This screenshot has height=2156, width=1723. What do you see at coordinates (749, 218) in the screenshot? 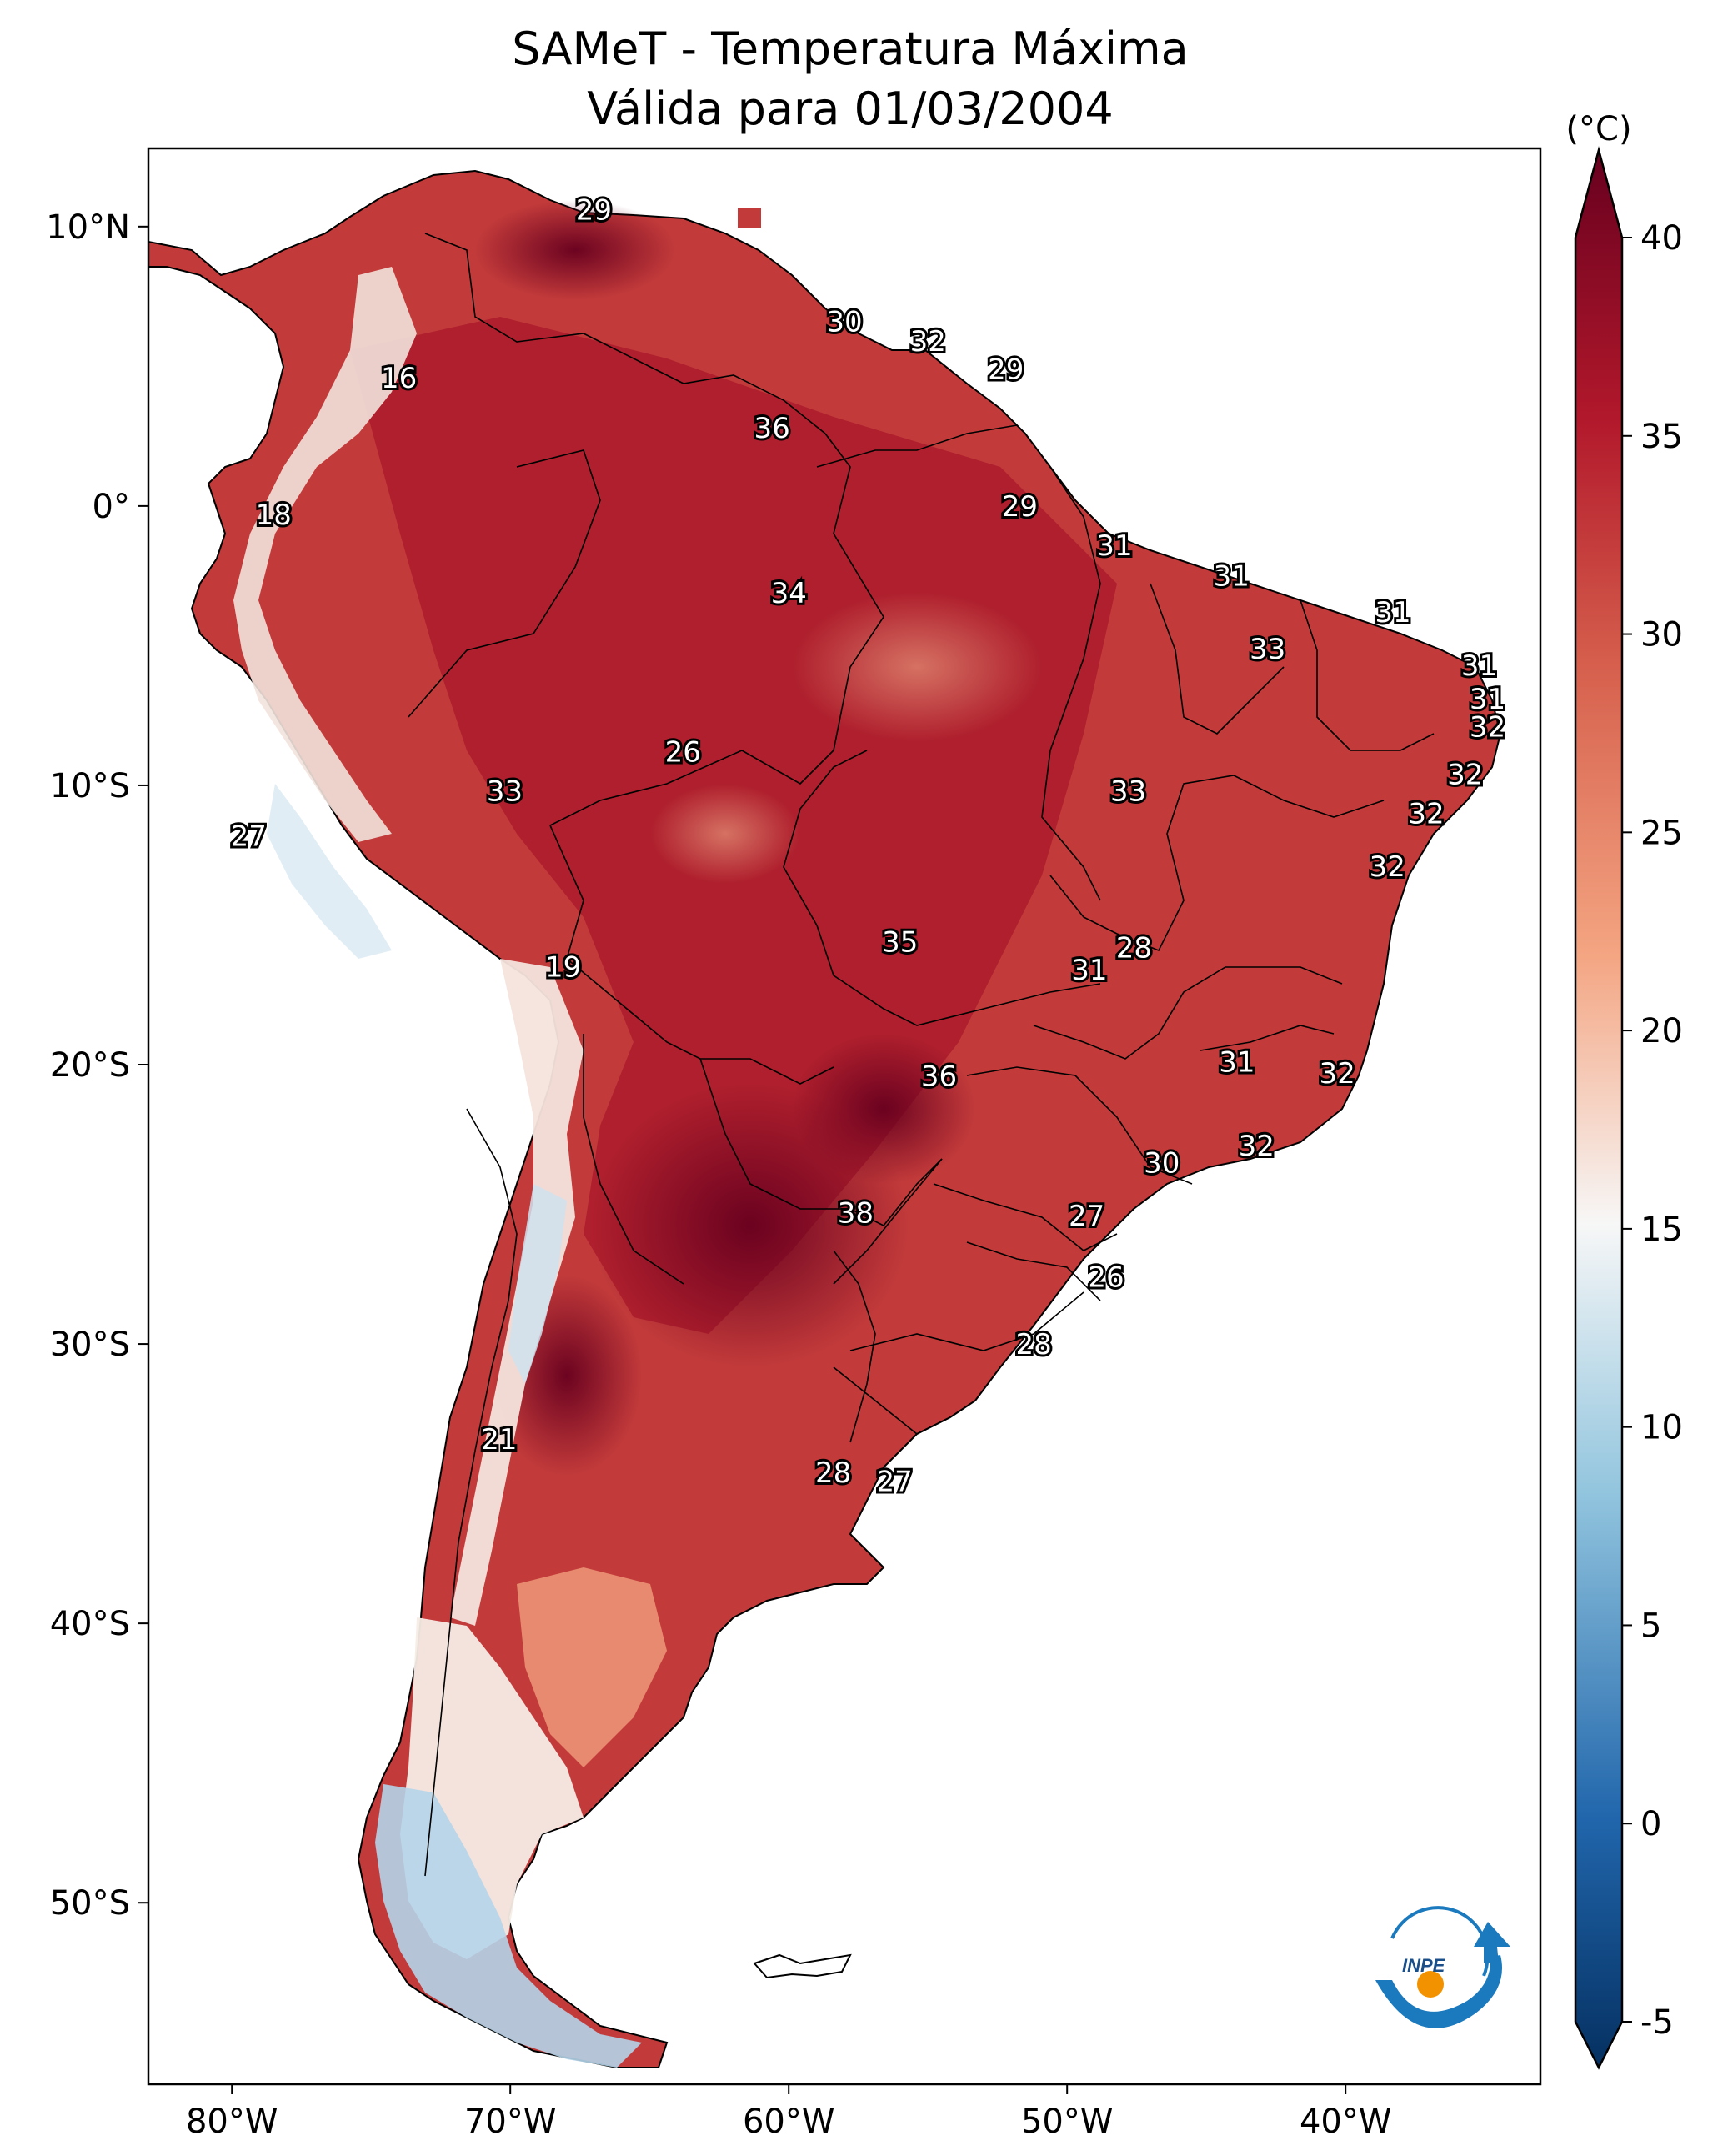
I see `offshore-island` at bounding box center [749, 218].